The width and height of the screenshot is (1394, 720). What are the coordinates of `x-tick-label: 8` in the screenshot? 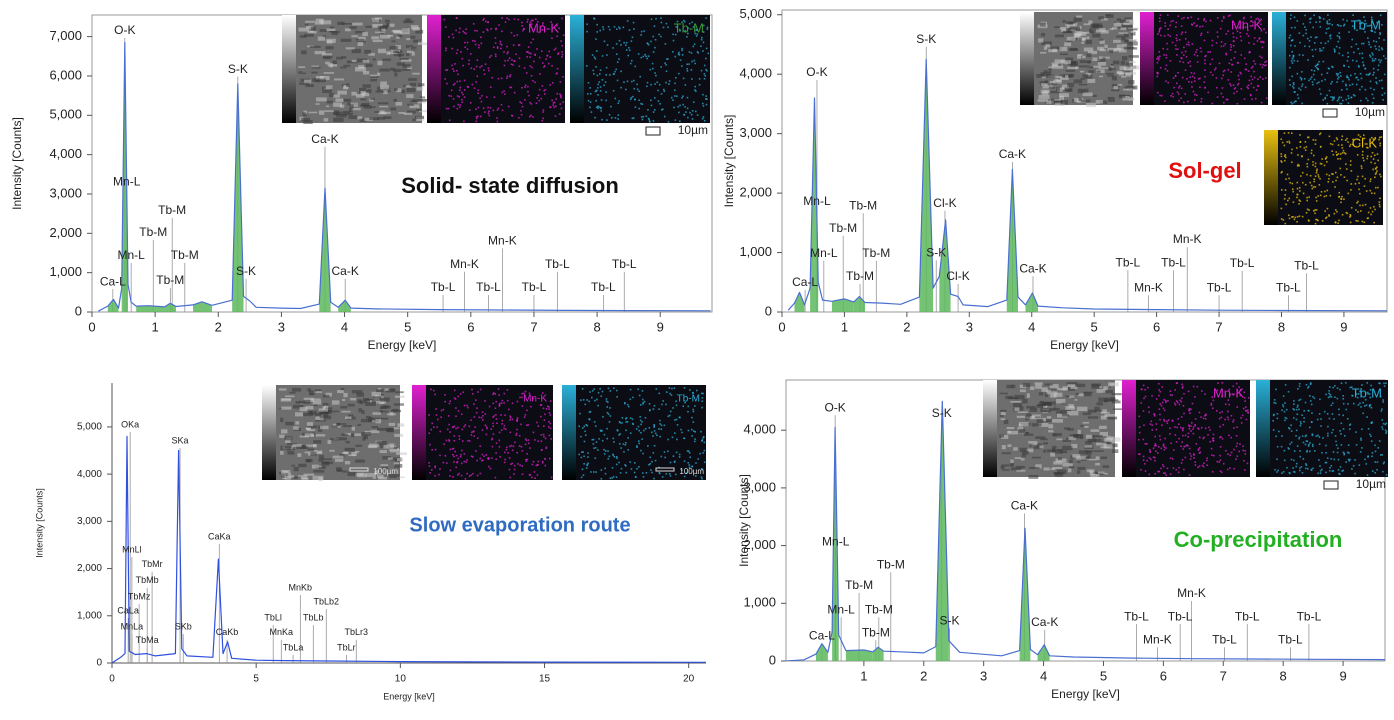 It's located at (1283, 675).